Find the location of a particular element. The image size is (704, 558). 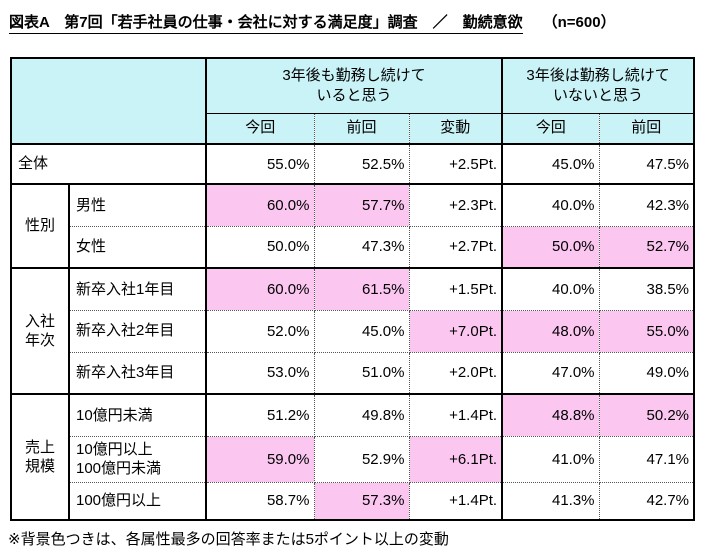

row-label: 全体 is located at coordinates (108, 164).